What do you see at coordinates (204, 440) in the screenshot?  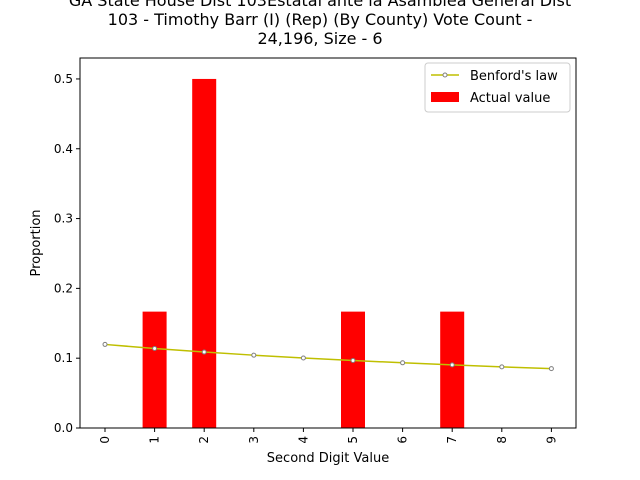 I see `x-tick-label: 2` at bounding box center [204, 440].